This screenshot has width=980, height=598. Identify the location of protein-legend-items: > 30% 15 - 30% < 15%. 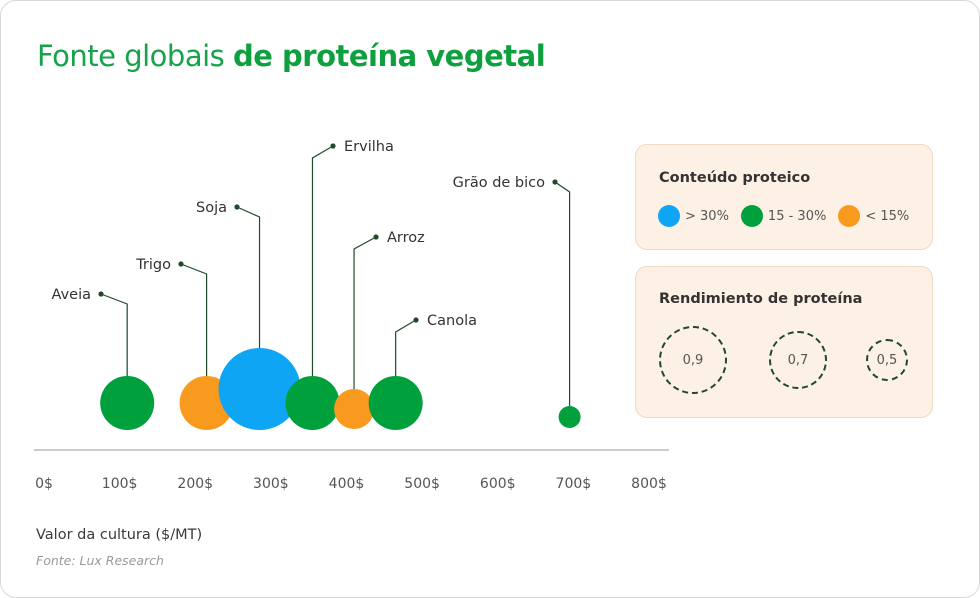
(789, 216).